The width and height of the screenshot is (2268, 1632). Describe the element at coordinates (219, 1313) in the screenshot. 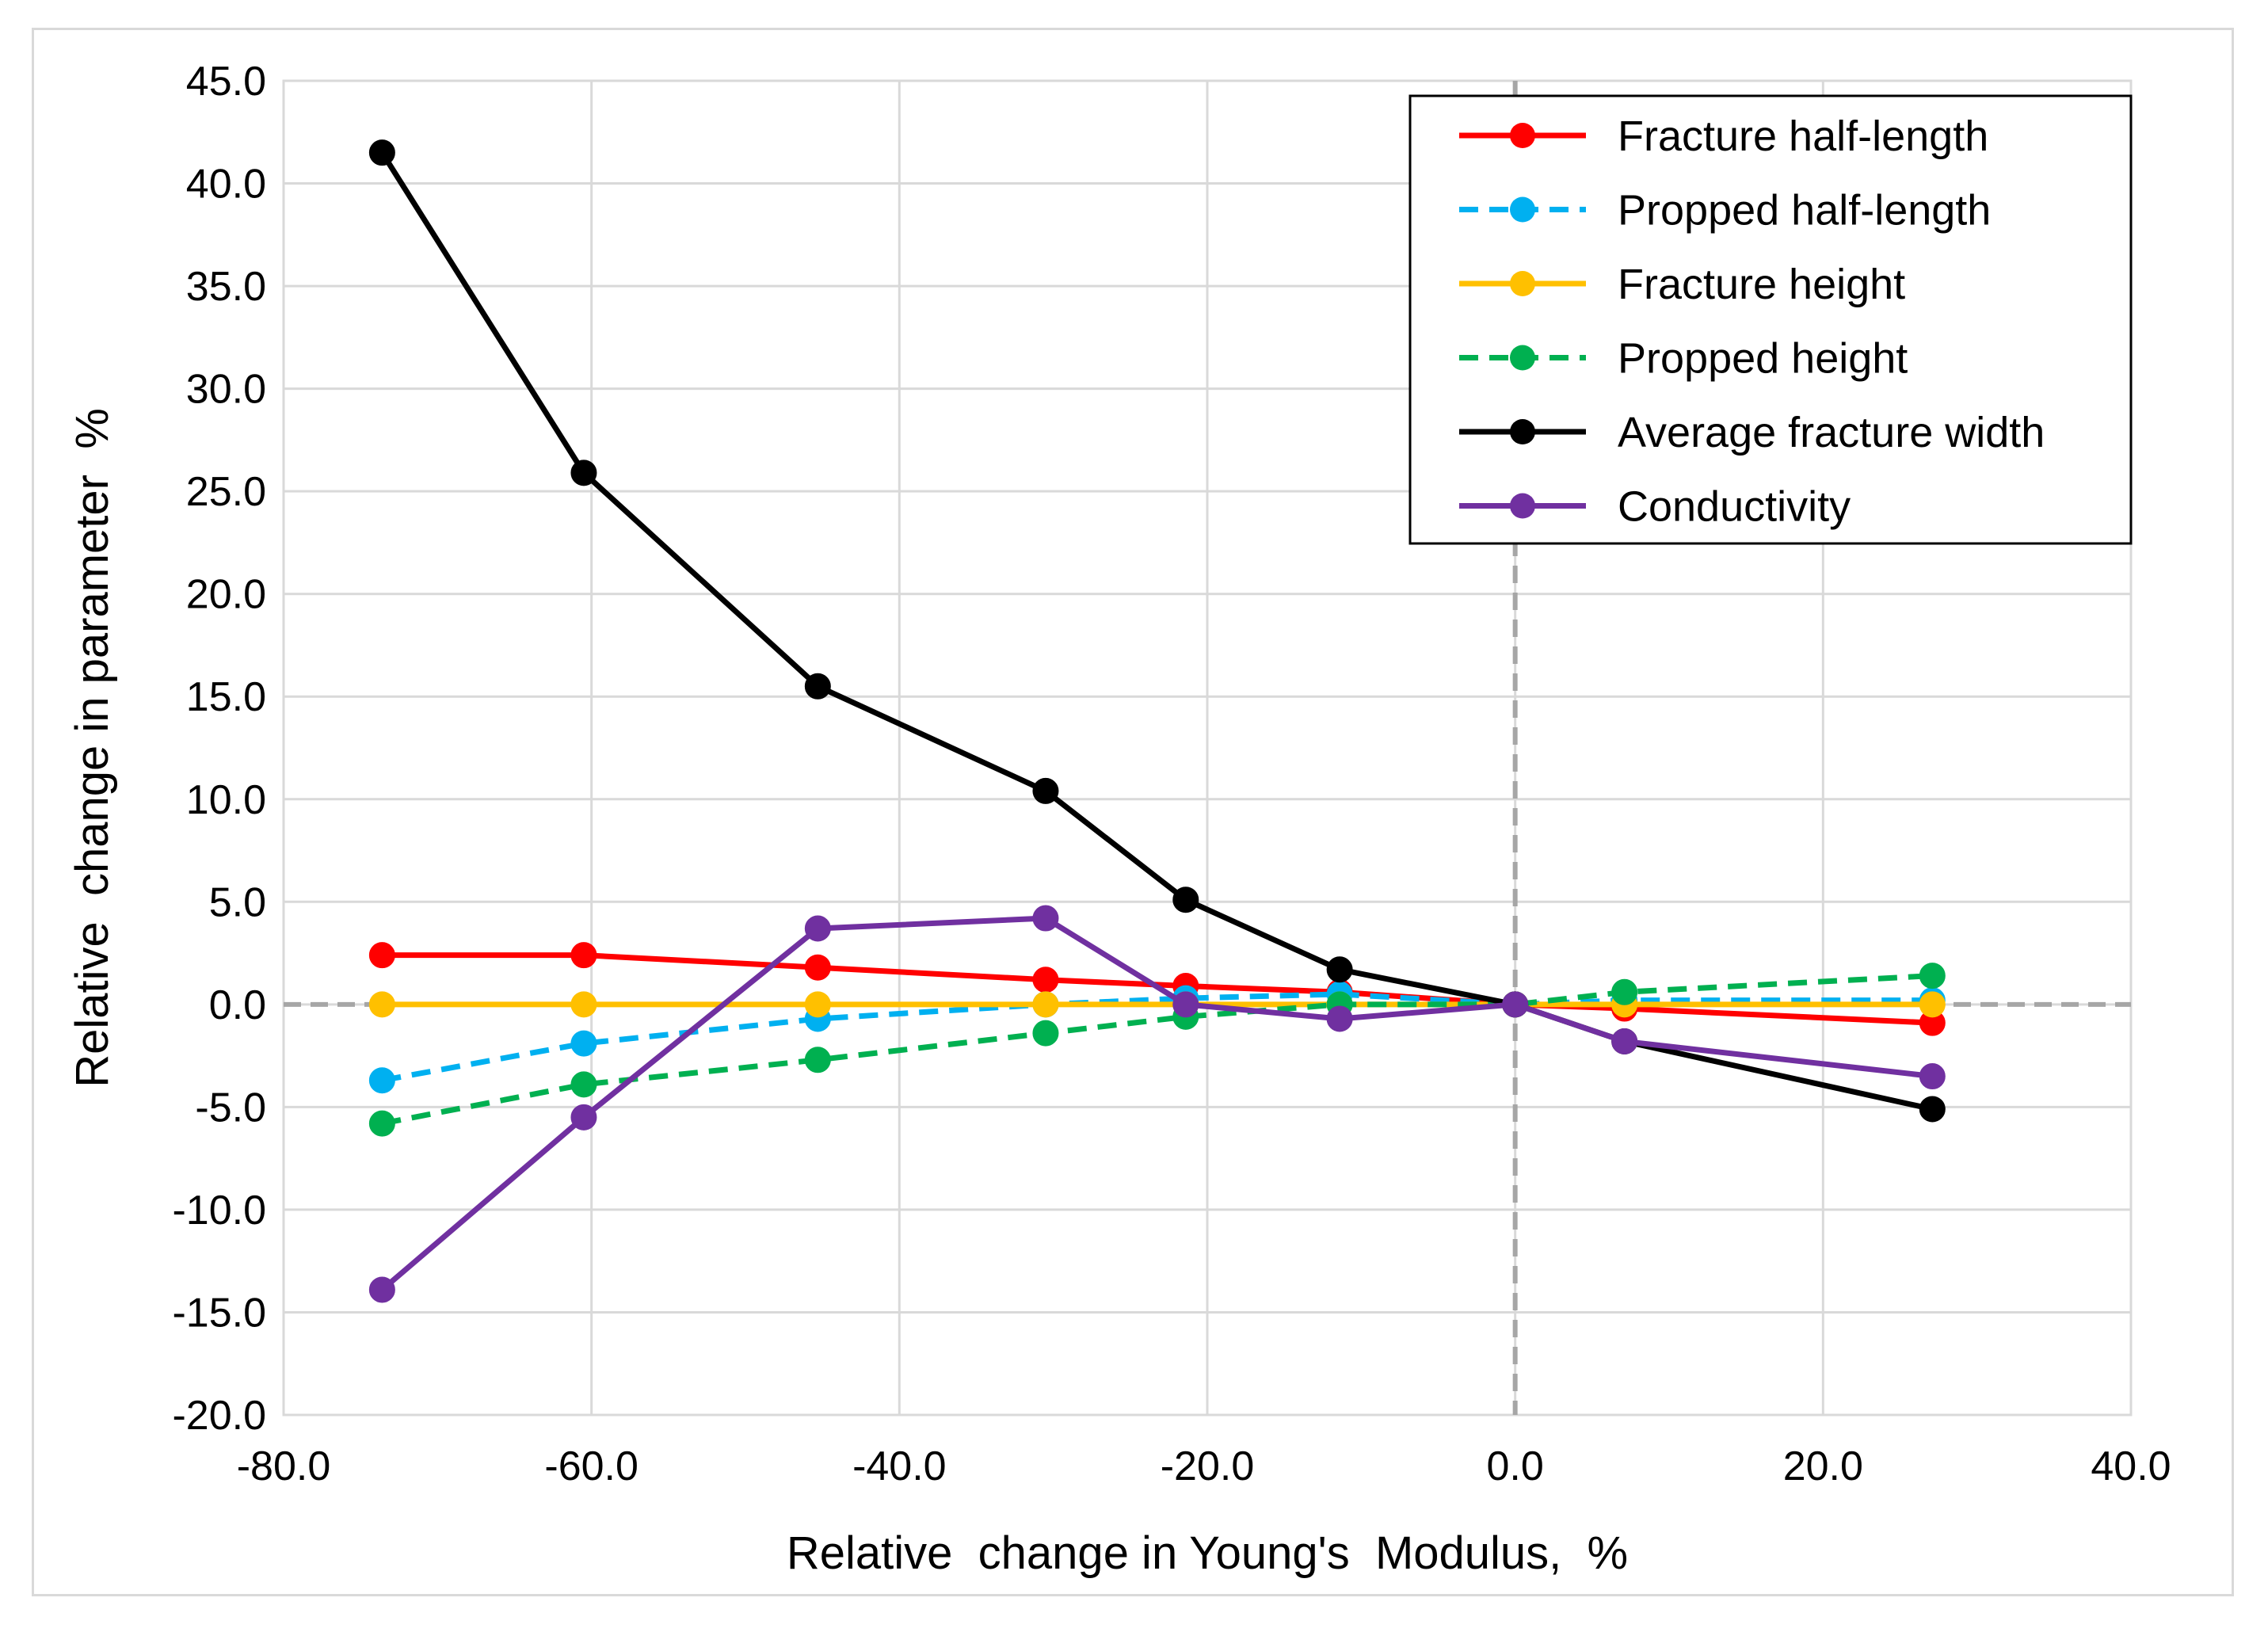

I see `y-tick-label: -15.0` at that location.